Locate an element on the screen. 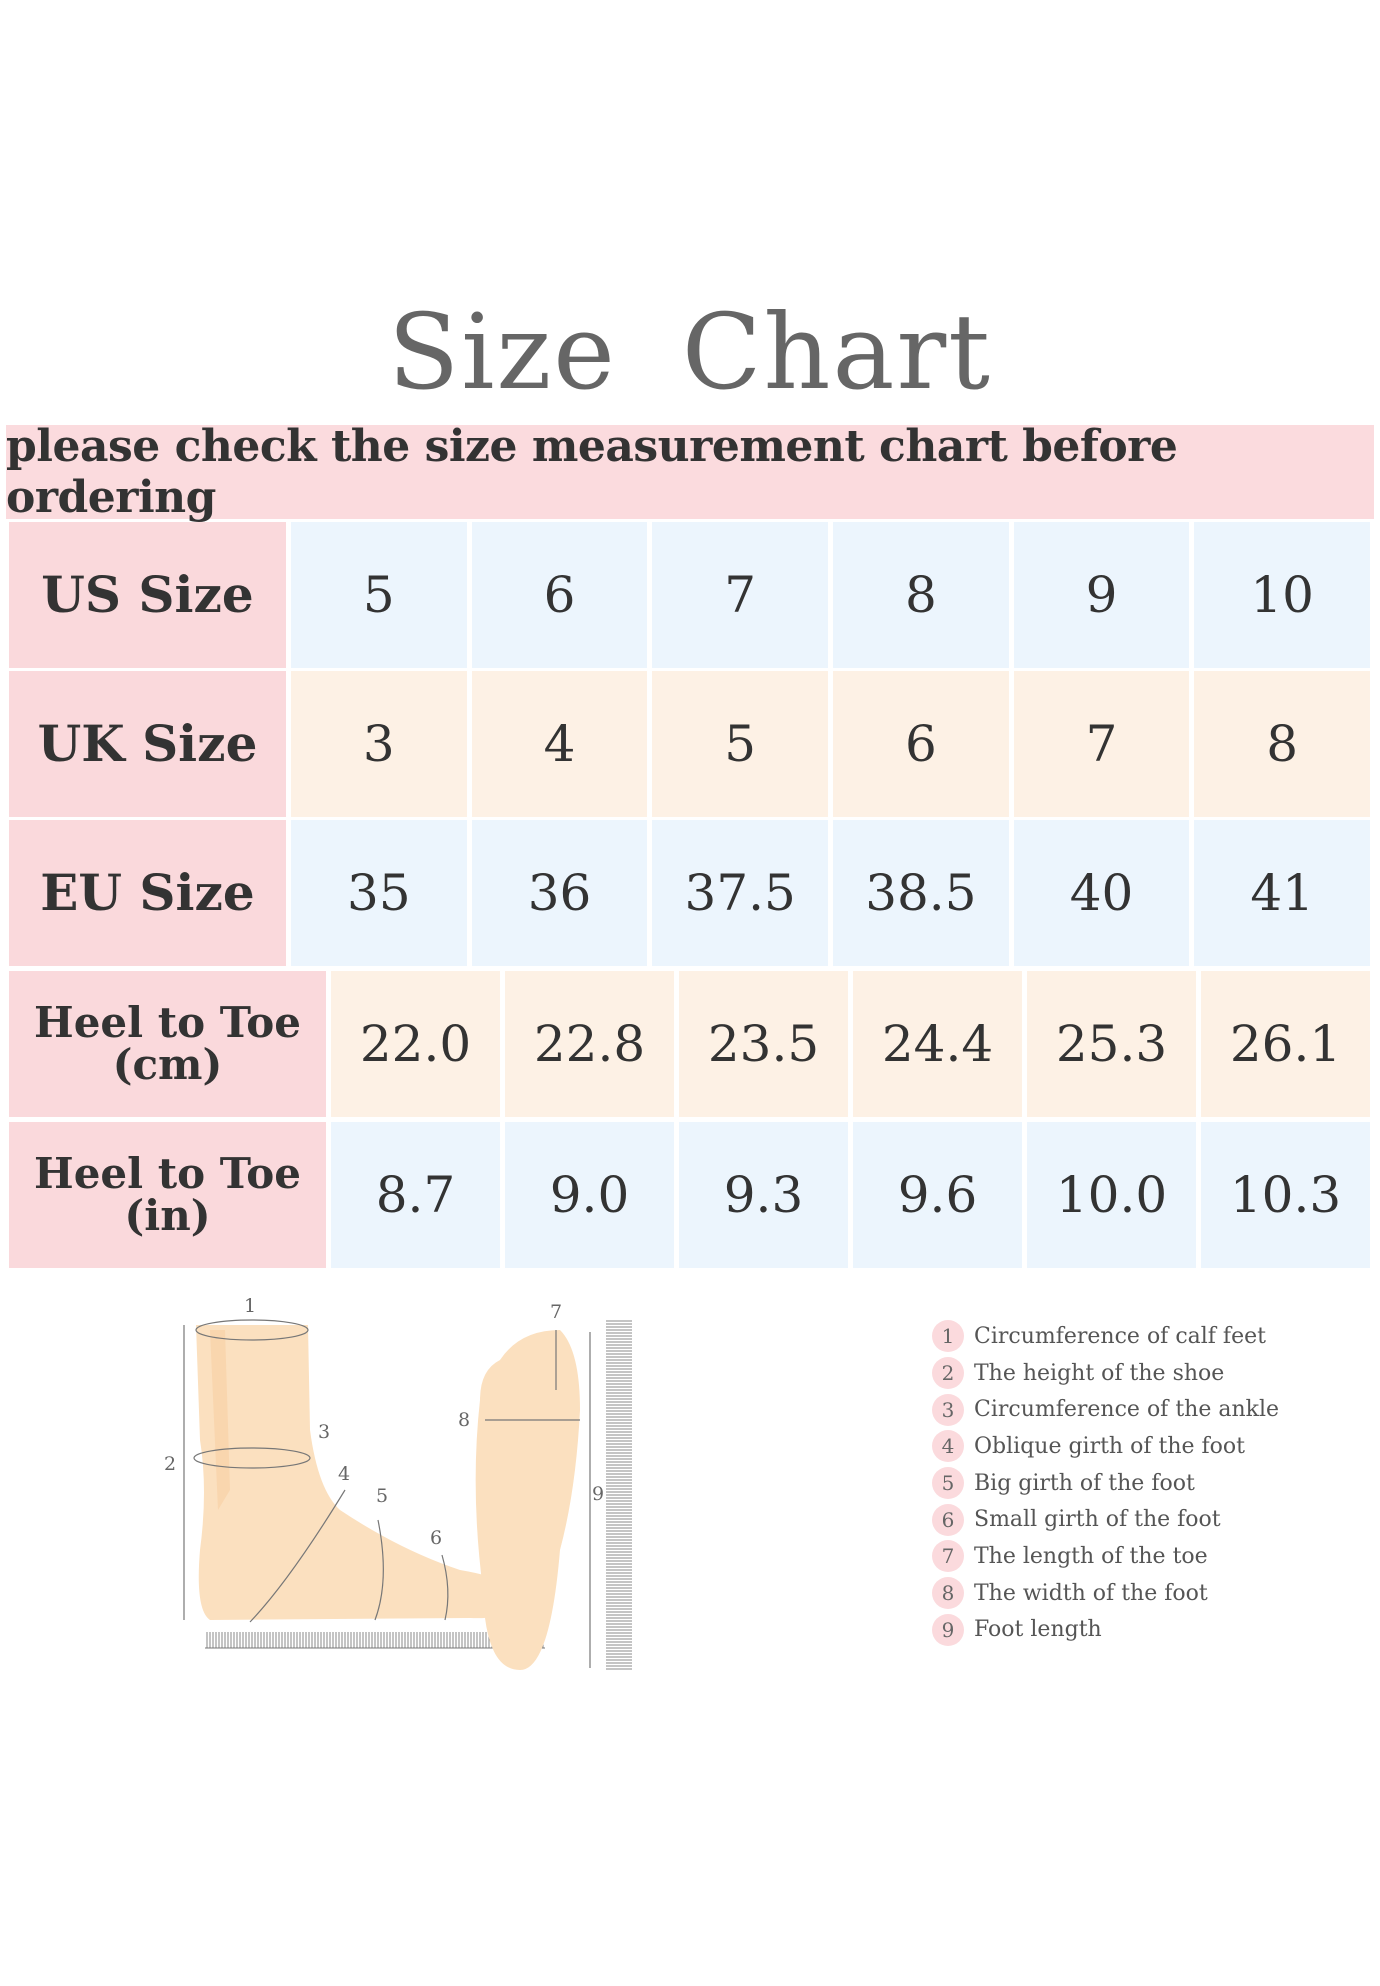 The width and height of the screenshot is (1380, 1986). legend-text: The height of the shoe is located at coordinates (1099, 1373).